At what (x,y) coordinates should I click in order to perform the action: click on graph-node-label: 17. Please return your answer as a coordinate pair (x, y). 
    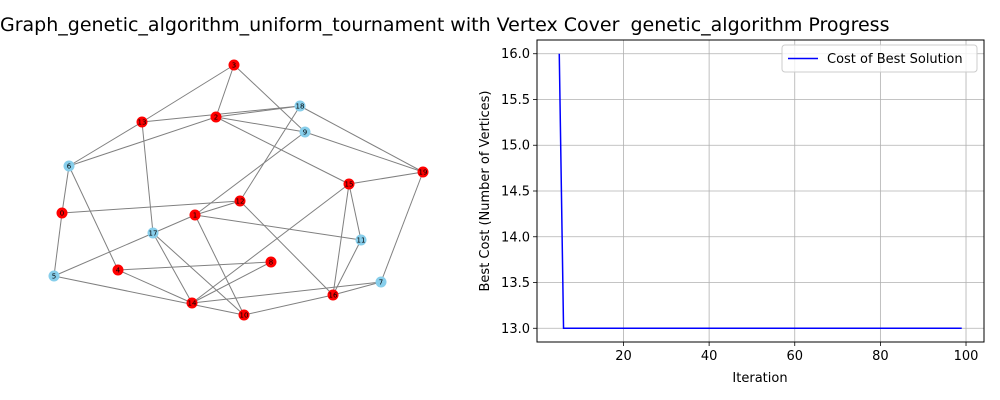
    Looking at the image, I should click on (153, 234).